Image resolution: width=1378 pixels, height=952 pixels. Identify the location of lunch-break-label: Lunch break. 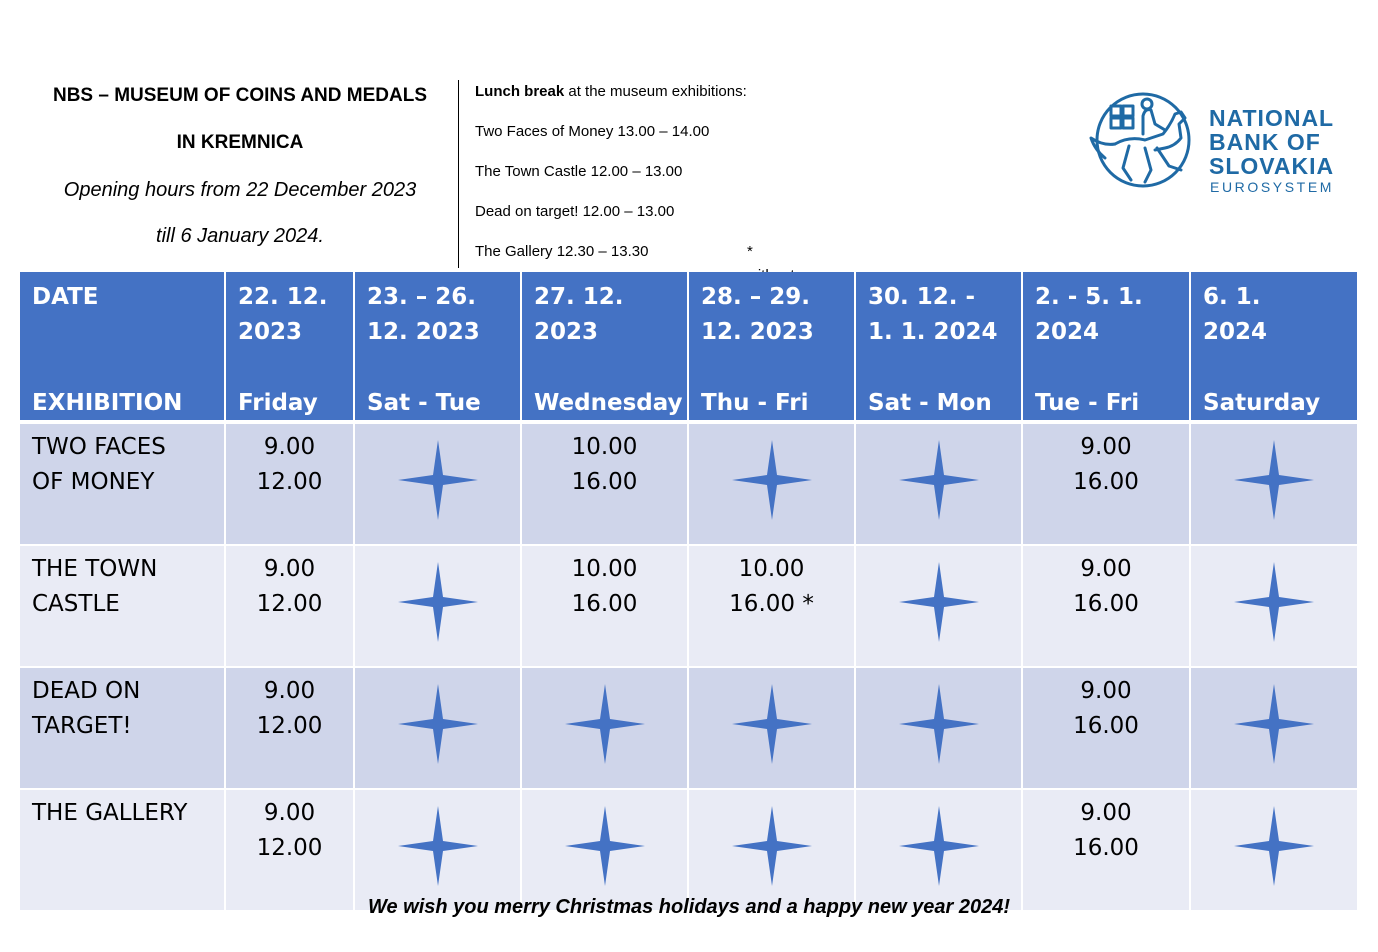
(520, 91).